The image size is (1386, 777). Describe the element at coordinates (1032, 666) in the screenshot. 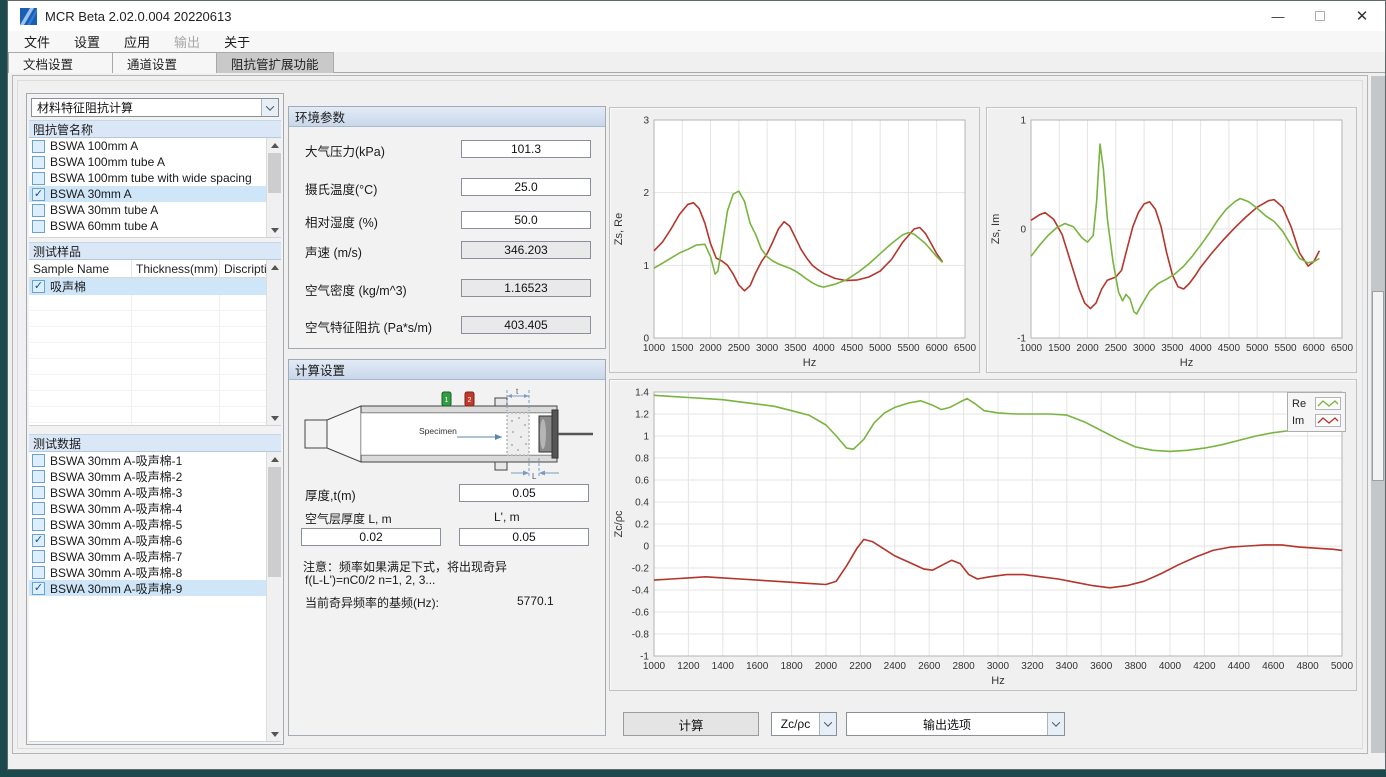

I see `svg-text: 3200` at that location.